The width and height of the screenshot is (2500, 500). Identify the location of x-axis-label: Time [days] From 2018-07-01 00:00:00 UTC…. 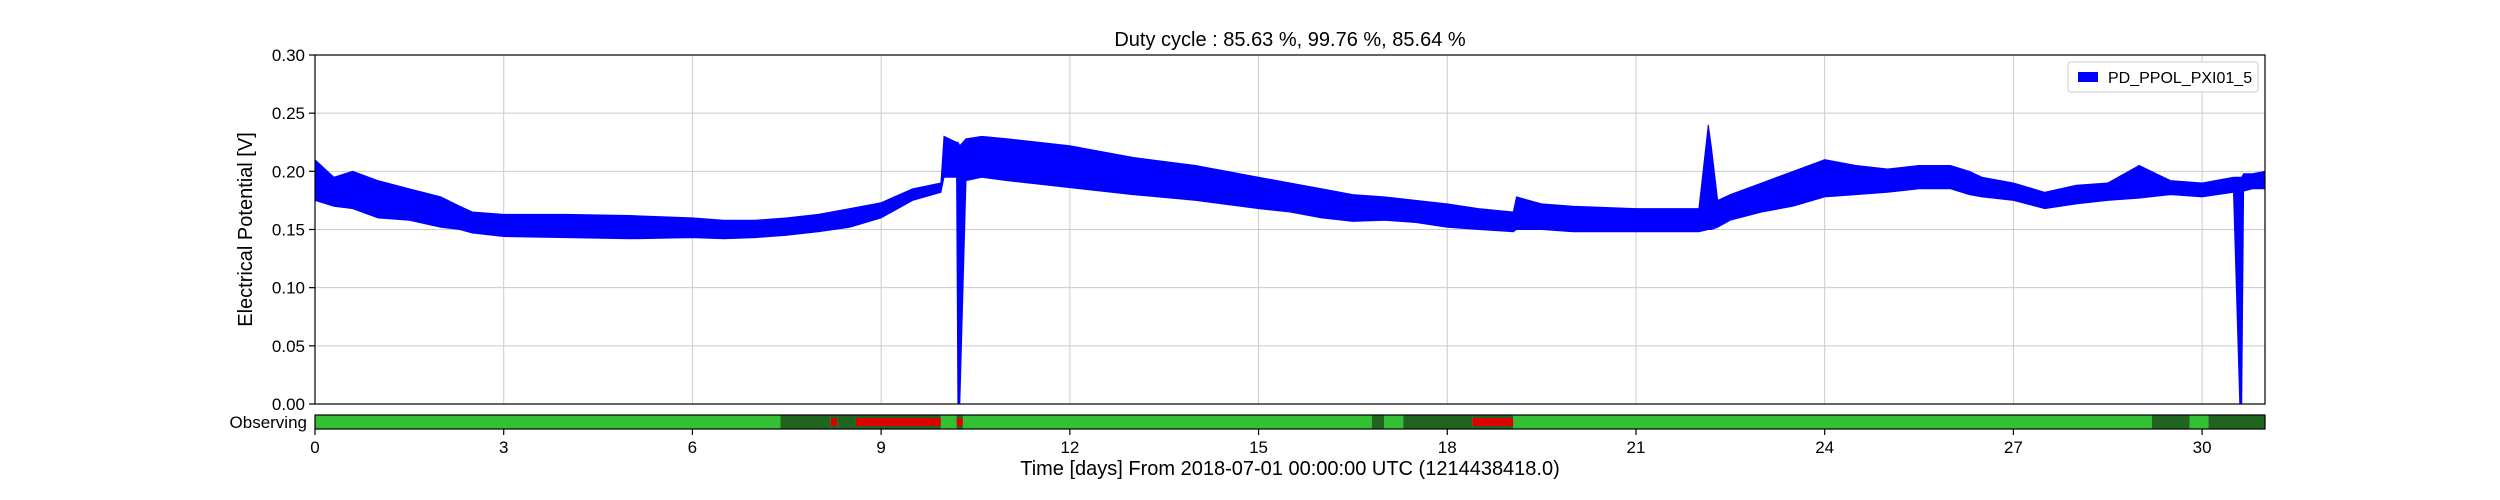
(1290, 469).